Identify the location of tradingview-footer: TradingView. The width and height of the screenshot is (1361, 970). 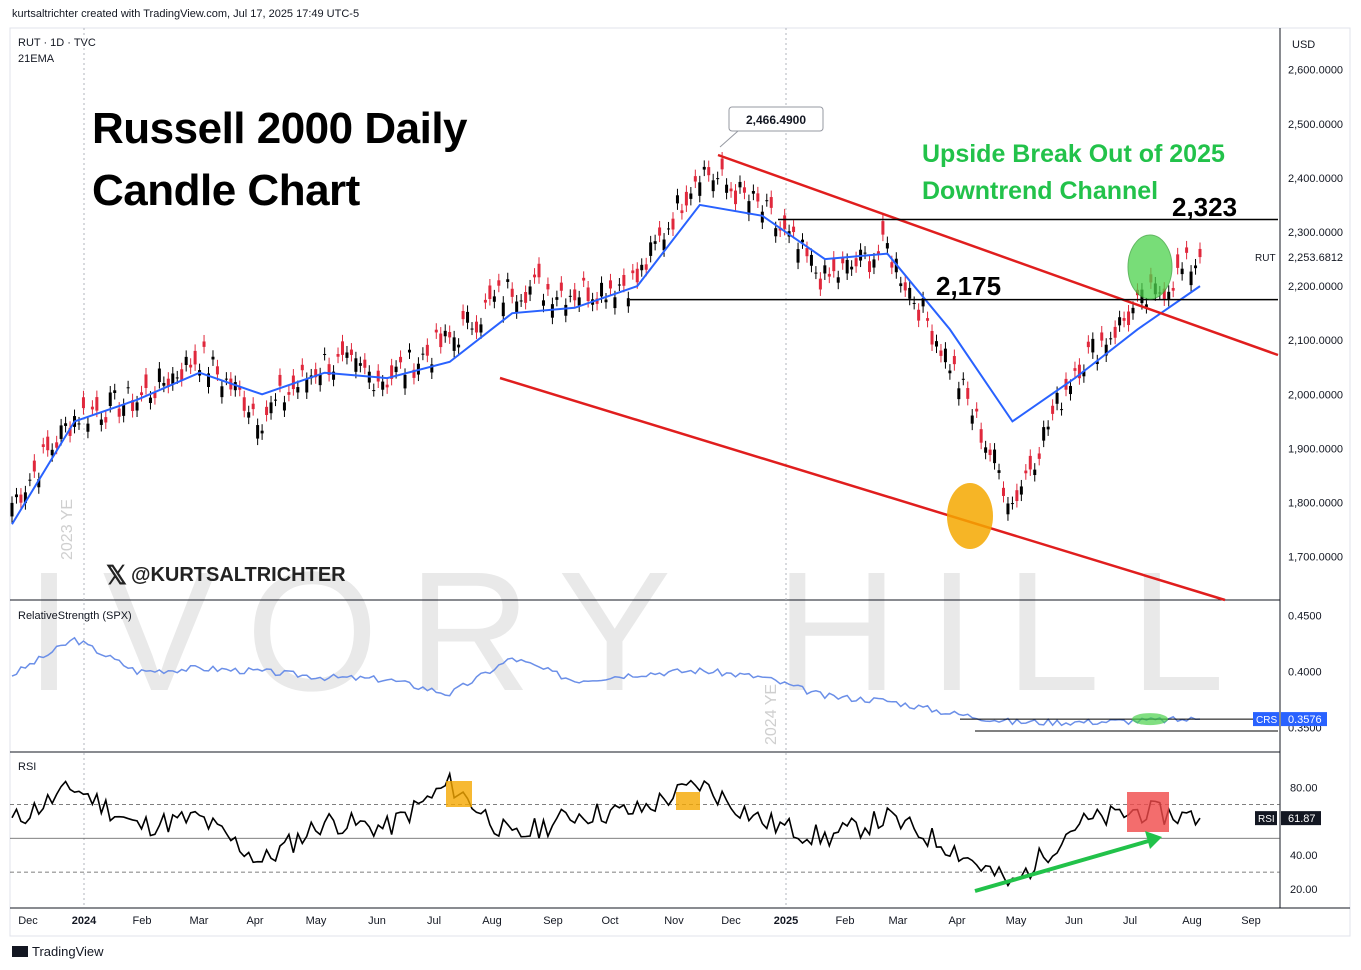
(58, 951).